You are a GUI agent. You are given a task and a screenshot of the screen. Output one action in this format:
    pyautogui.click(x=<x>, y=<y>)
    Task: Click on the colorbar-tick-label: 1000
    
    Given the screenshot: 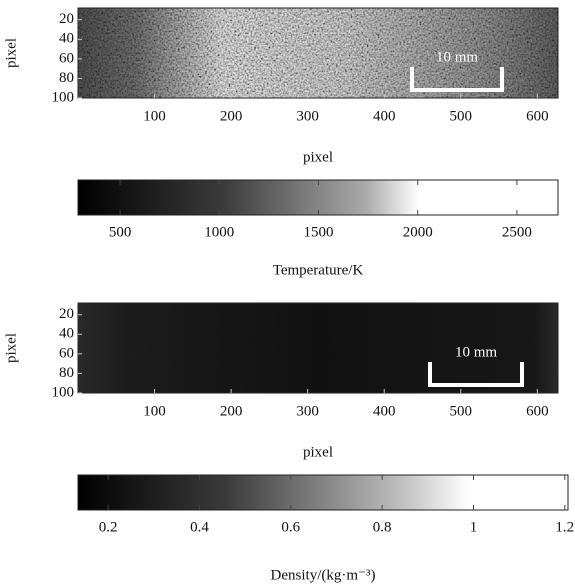 What is the action you would take?
    pyautogui.click(x=219, y=232)
    